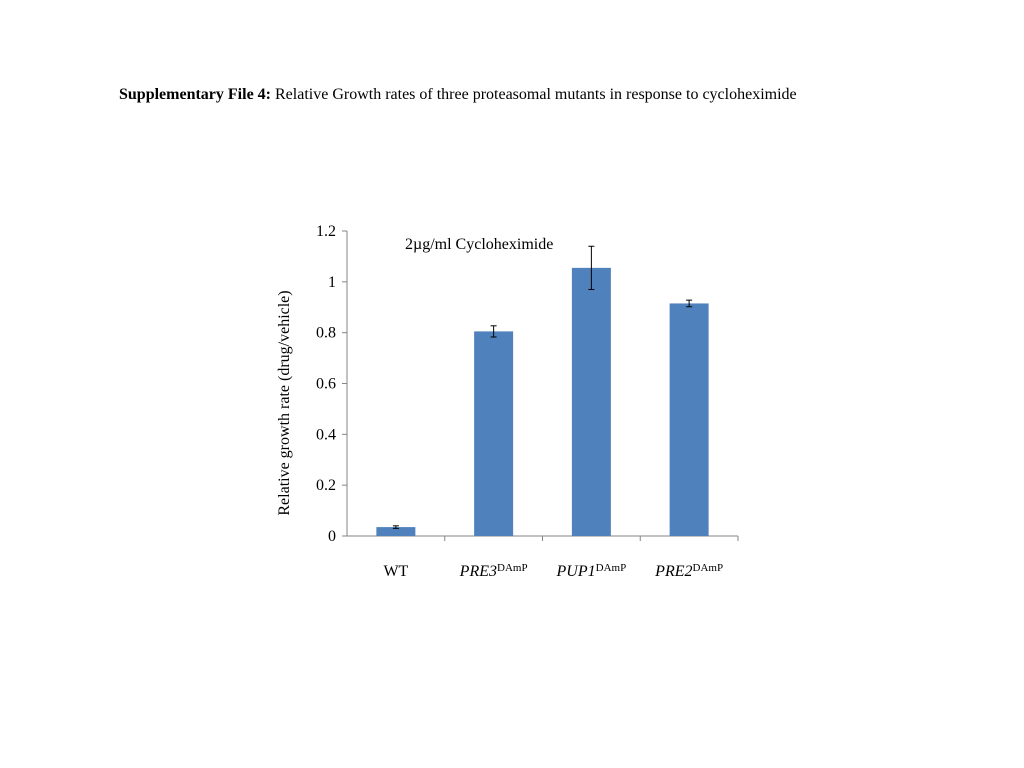 The width and height of the screenshot is (1024, 768). I want to click on y-tick-label: 1.2, so click(326, 231).